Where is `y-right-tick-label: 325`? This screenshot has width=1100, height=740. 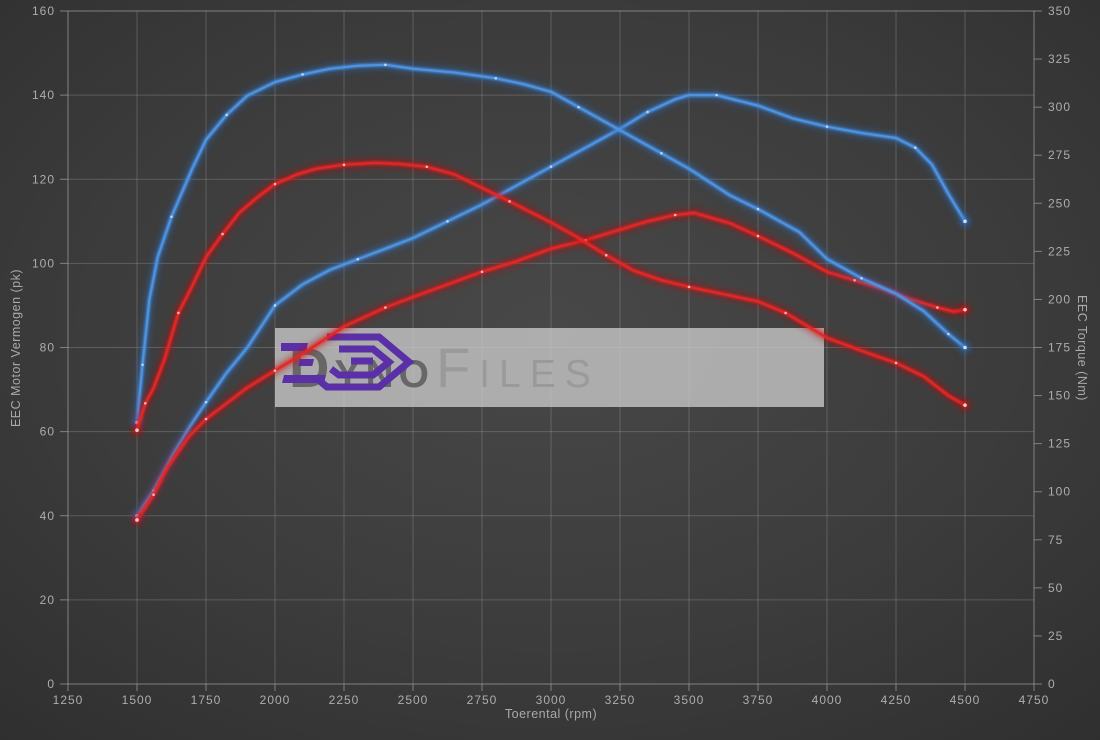 y-right-tick-label: 325 is located at coordinates (1059, 59).